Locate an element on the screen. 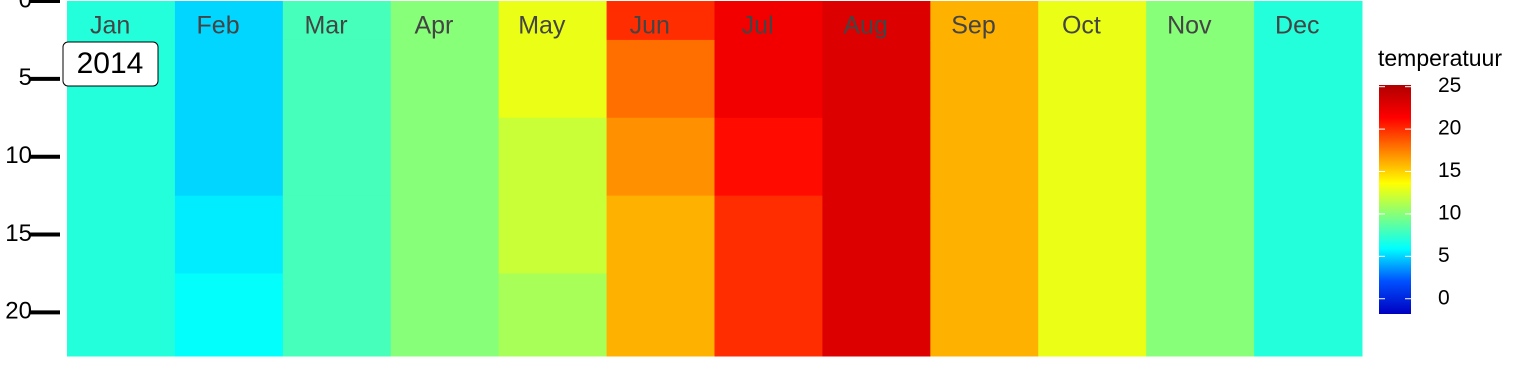 This screenshot has width=1536, height=384. month-label: Nov is located at coordinates (1189, 26).